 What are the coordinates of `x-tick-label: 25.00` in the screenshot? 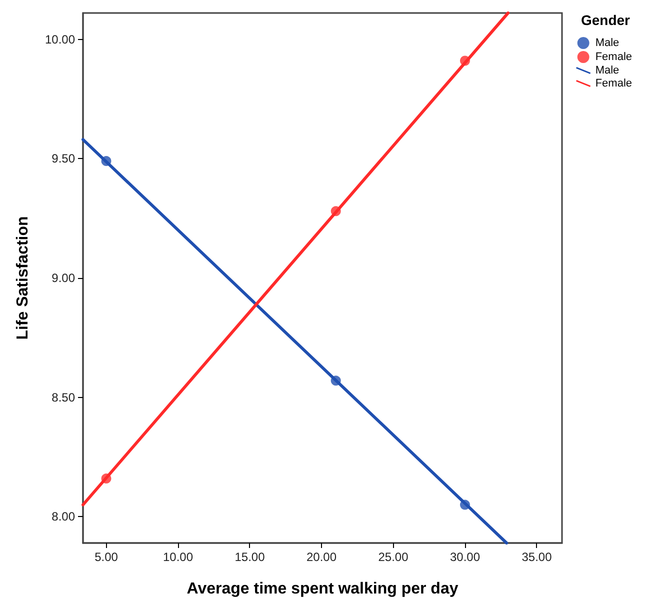 It's located at (393, 557).